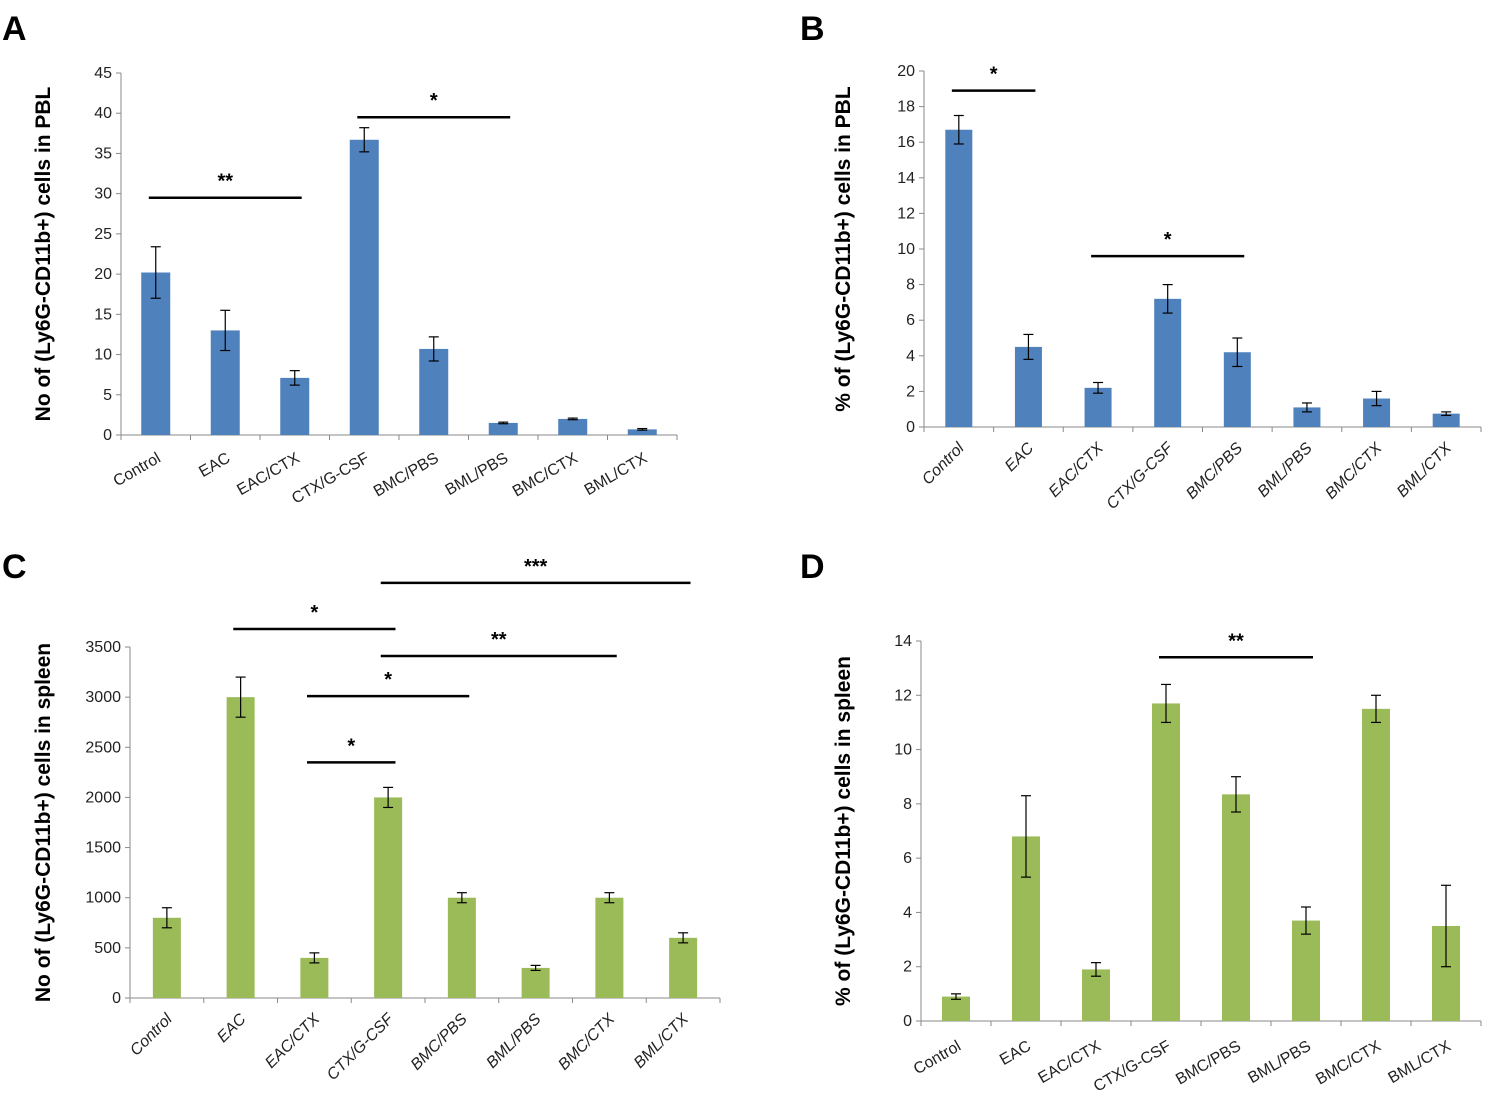  I want to click on y-tick-label: 25, so click(103, 234).